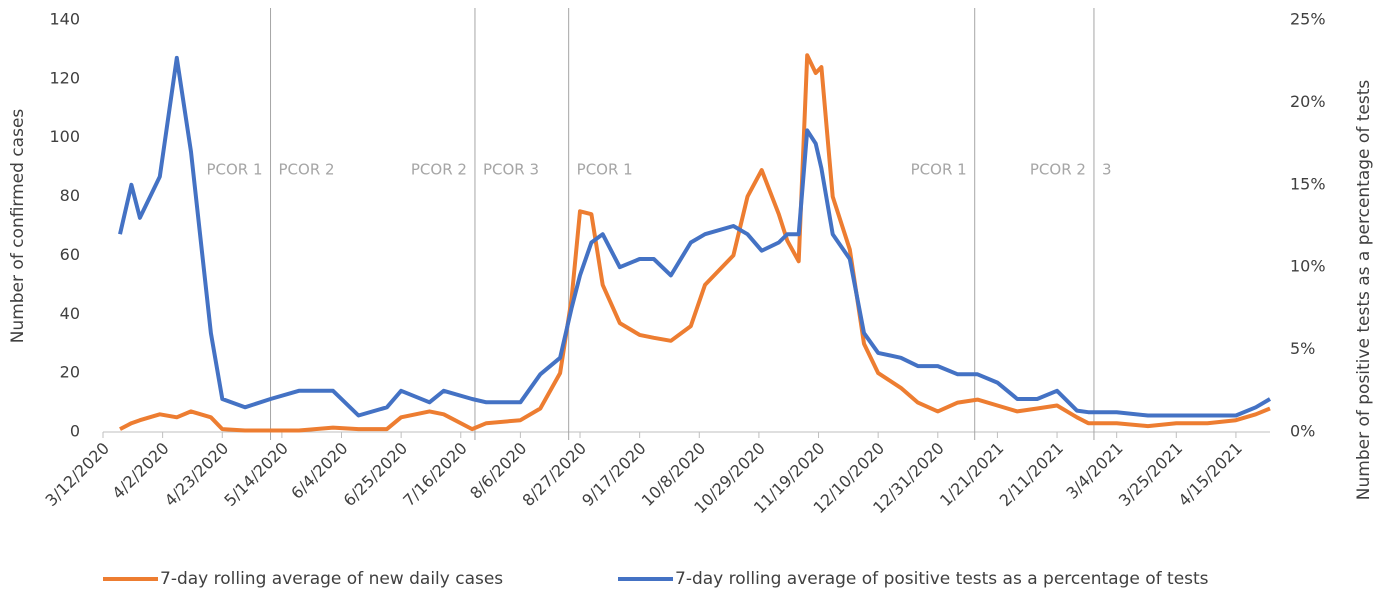 The image size is (1386, 595). What do you see at coordinates (77, 474) in the screenshot?
I see `x-tick-label: 3/12/2020` at bounding box center [77, 474].